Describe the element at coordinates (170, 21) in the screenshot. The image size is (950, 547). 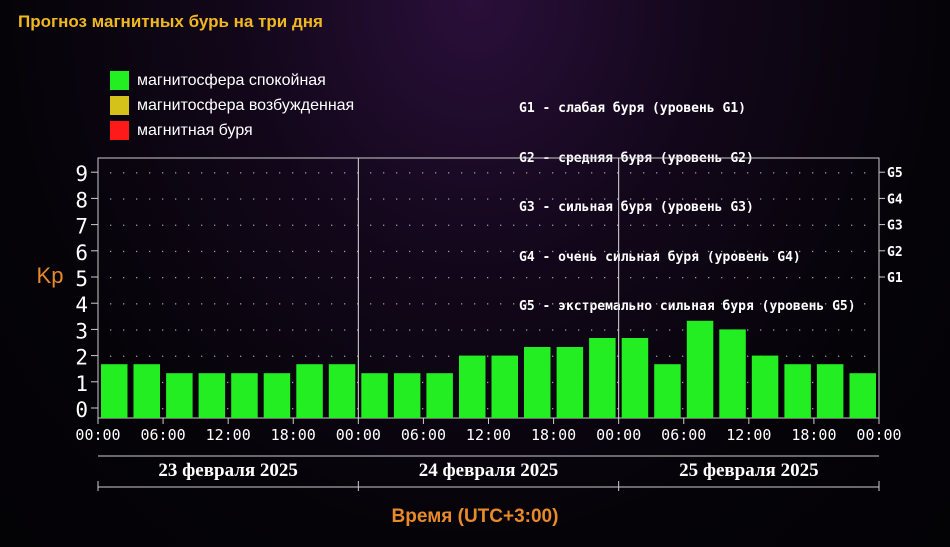
I see `chart-title: Прогноз магнитных бурь на три дня` at that location.